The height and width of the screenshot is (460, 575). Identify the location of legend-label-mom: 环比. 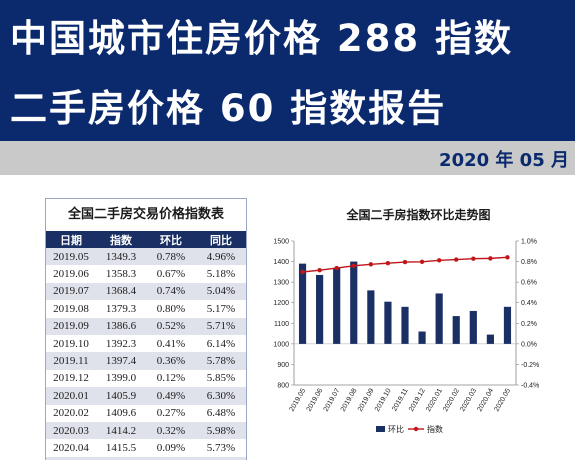
(396, 429).